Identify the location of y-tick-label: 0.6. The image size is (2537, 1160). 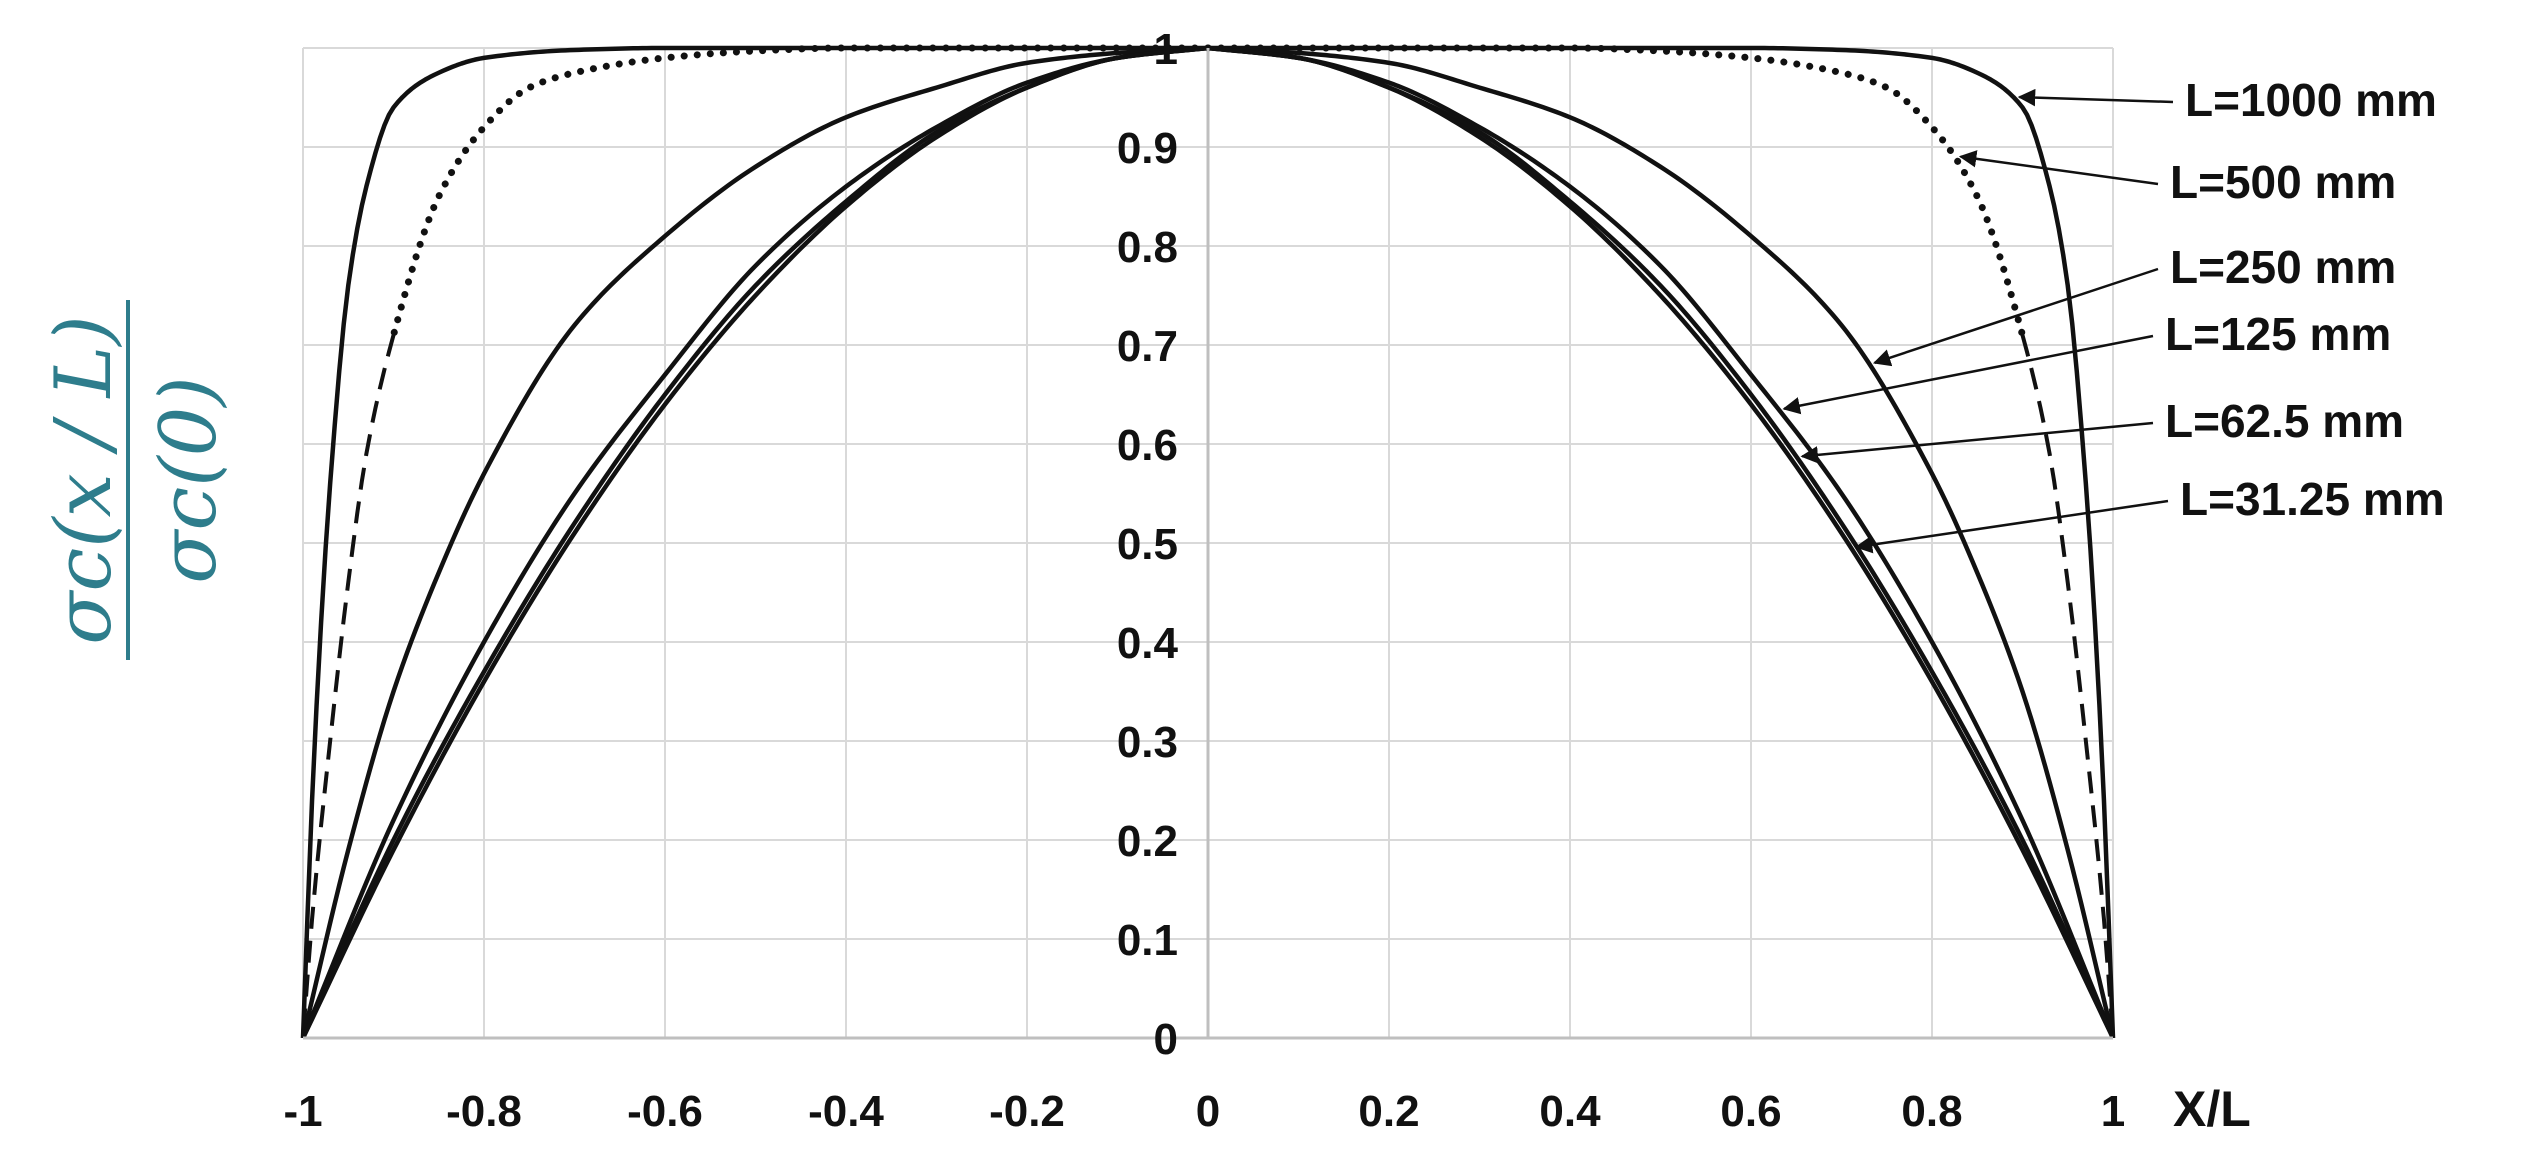
(1147, 445).